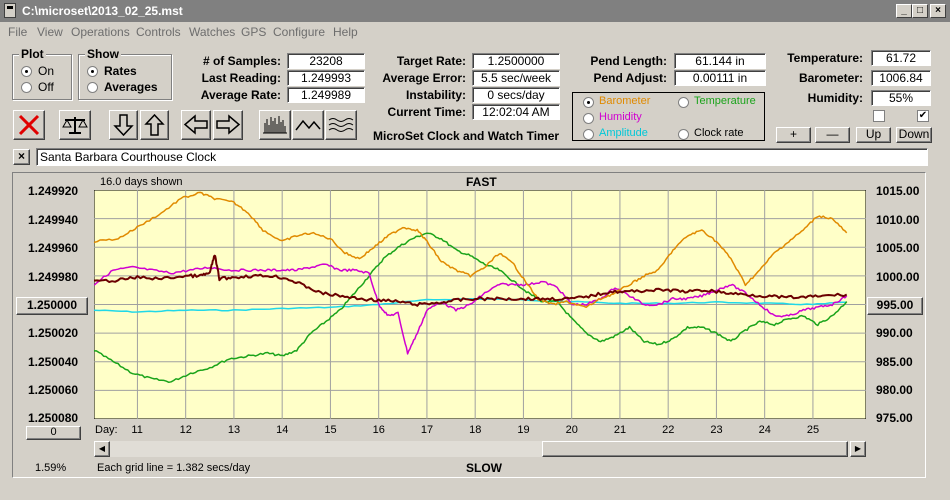 This screenshot has width=950, height=500. I want to click on x-tick-label: 18, so click(475, 430).